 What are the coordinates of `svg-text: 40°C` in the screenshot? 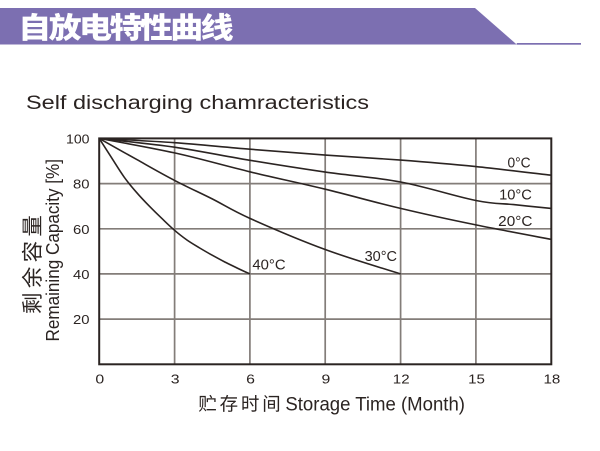 It's located at (268, 265).